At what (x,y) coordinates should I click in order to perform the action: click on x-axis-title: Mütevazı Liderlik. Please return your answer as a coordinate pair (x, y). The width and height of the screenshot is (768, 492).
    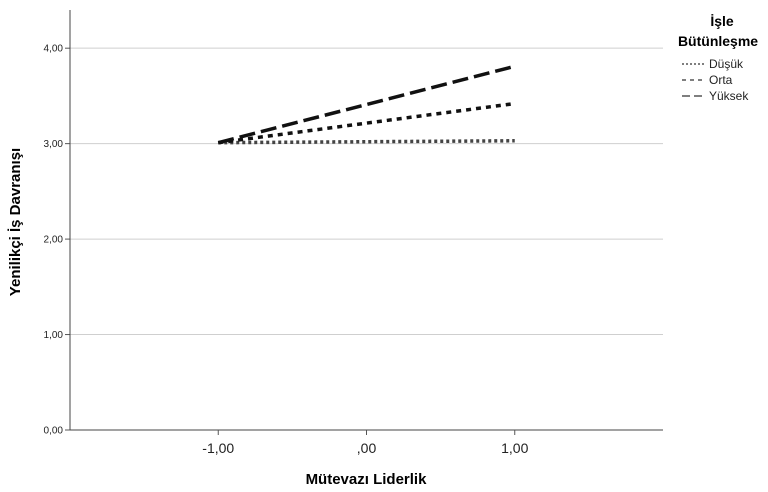
    Looking at the image, I should click on (367, 479).